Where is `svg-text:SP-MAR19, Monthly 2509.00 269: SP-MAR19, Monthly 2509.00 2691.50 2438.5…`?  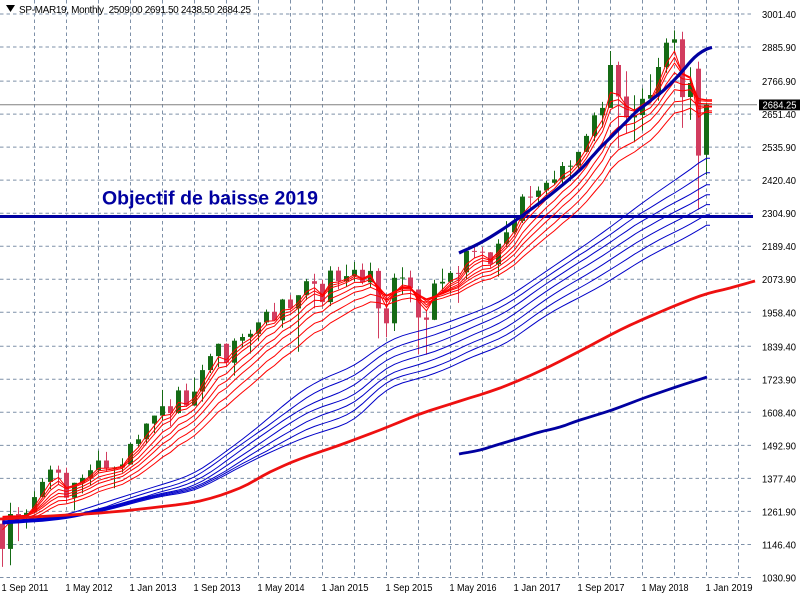
svg-text:SP-MAR19, Monthly 2509.00 269: SP-MAR19, Monthly 2509.00 2691.50 2438.5… is located at coordinates (135, 10).